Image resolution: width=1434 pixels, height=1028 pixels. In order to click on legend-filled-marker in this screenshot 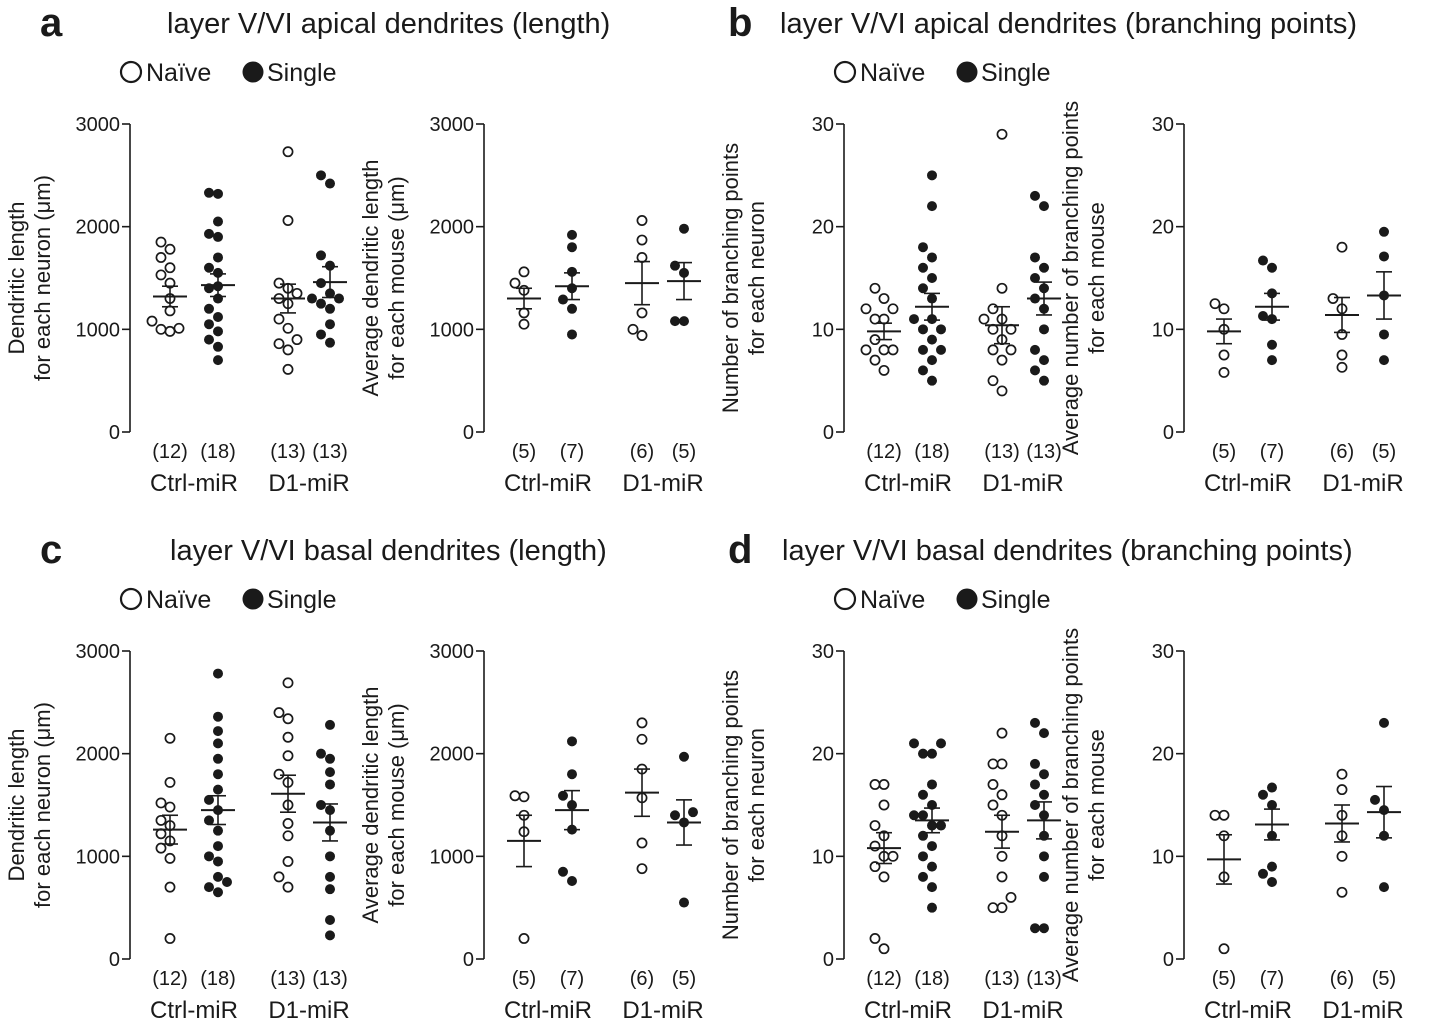, I will do `click(967, 72)`.